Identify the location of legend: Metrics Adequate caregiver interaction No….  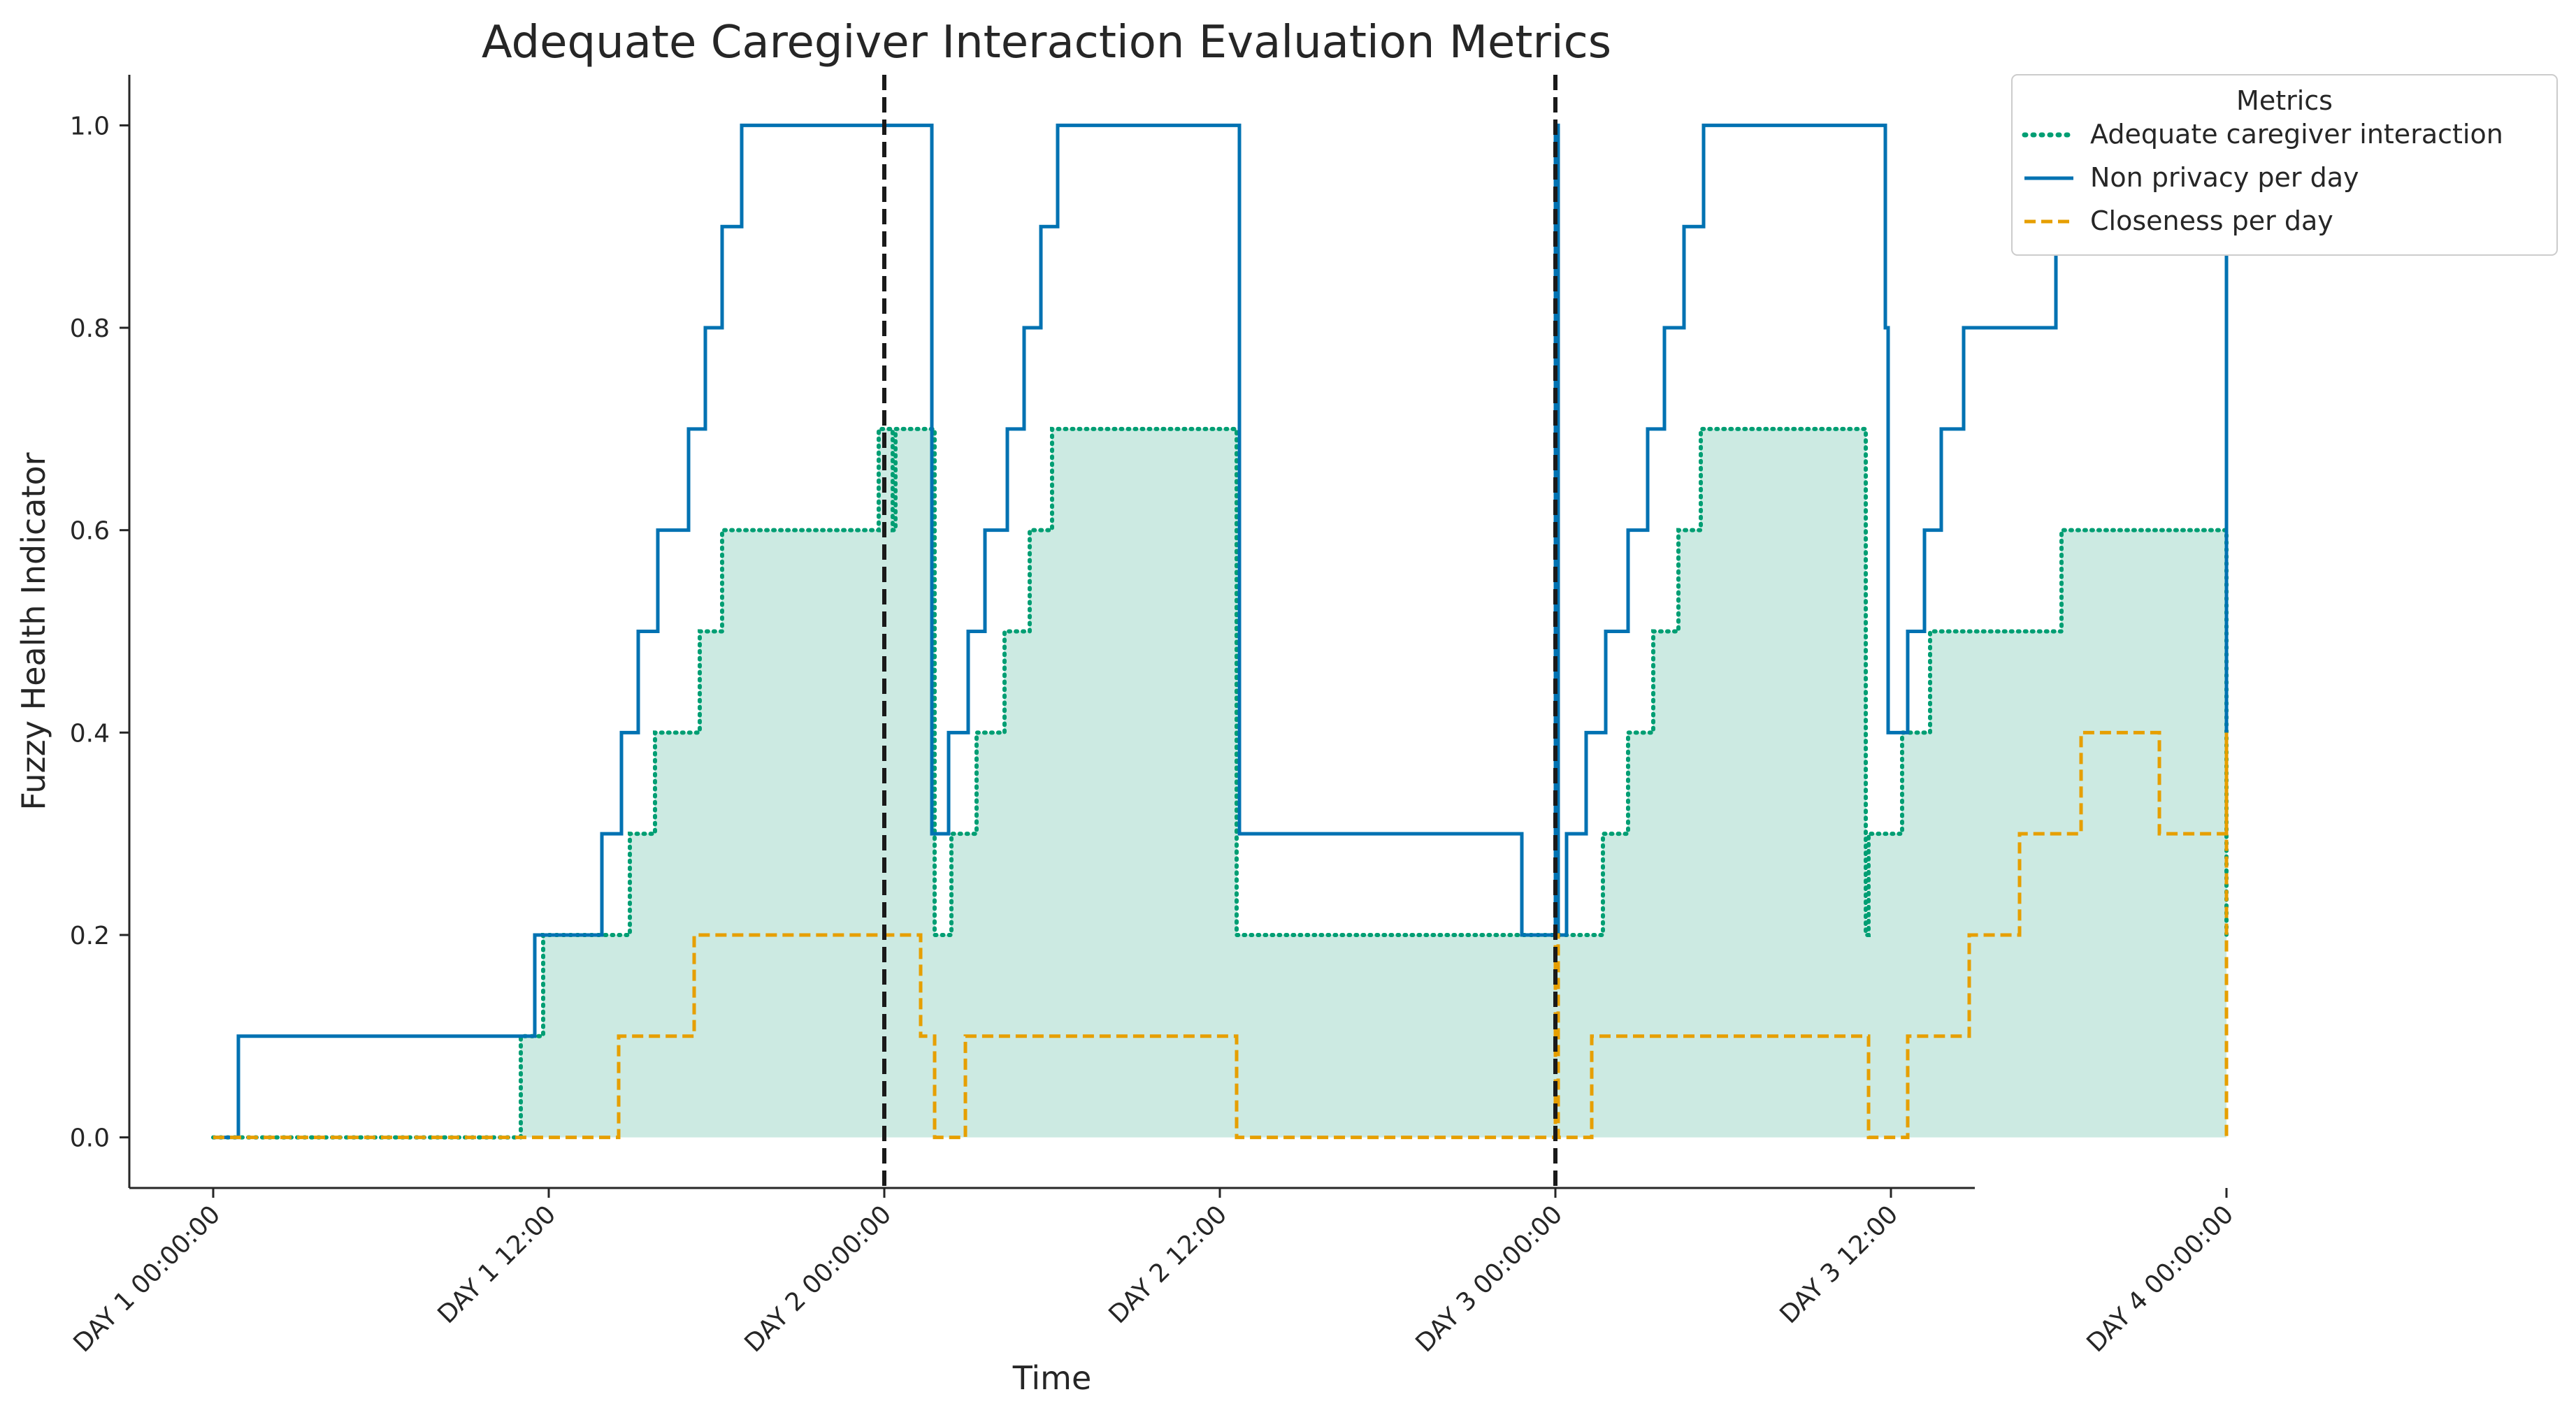
(2284, 165).